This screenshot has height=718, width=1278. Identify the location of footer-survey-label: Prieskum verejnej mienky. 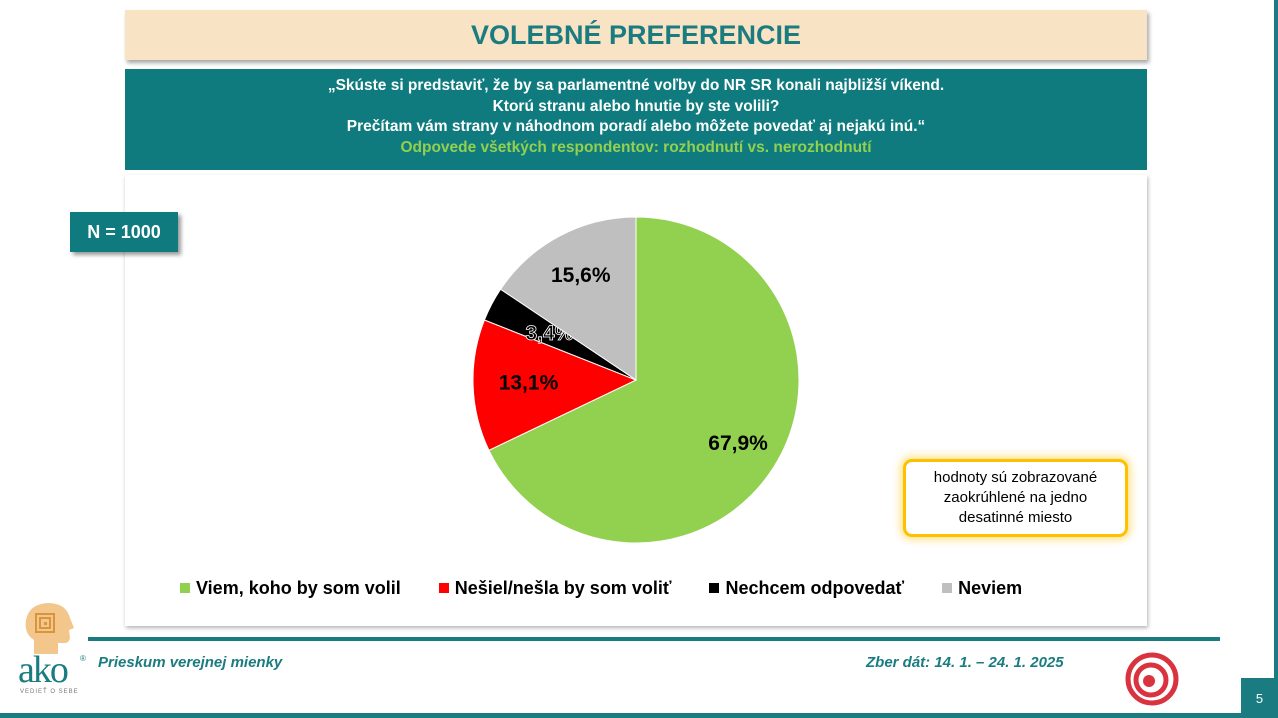
(190, 662).